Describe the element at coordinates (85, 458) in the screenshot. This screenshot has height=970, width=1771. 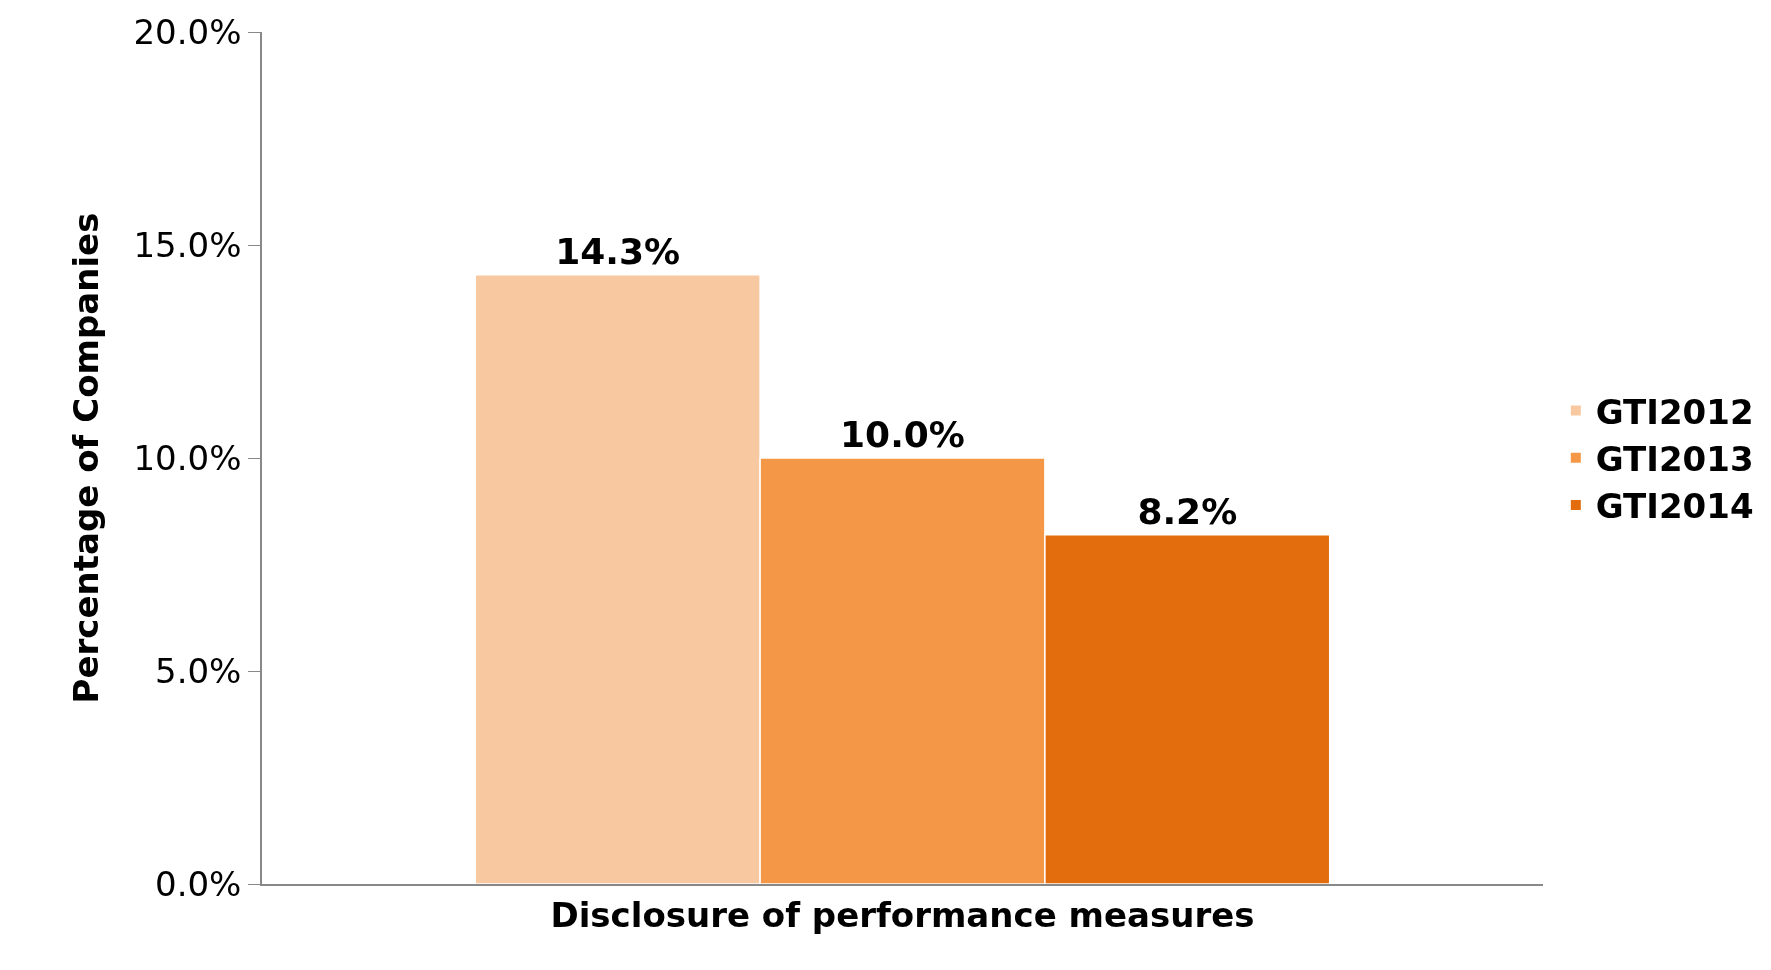
I see `y-axis-title: Percentage of Companies` at that location.